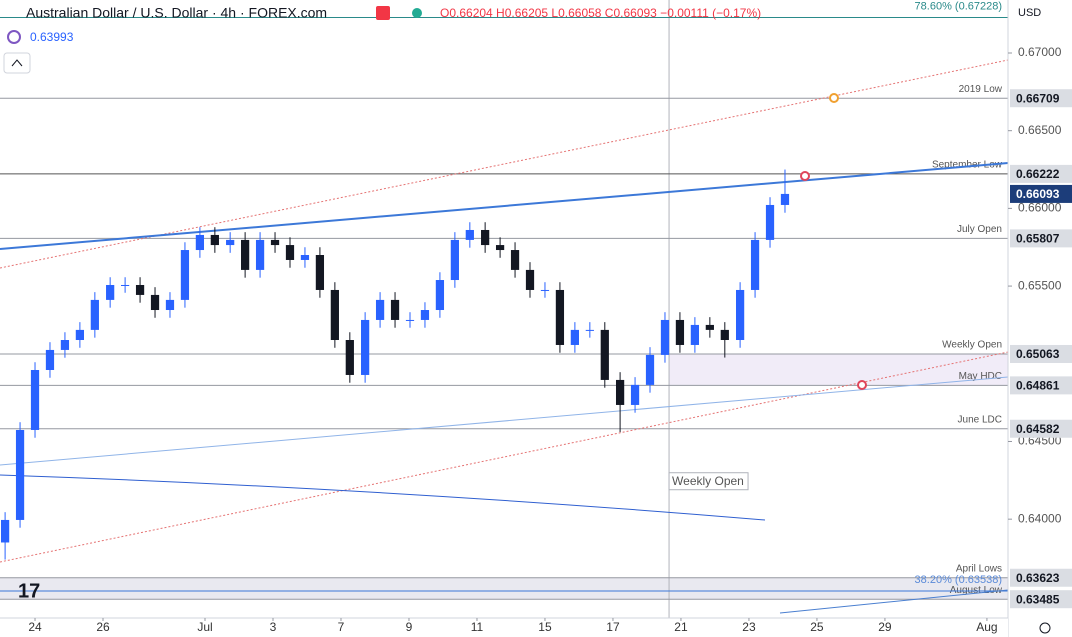 The height and width of the screenshot is (637, 1072). I want to click on weekly-open-box, so click(708, 481).